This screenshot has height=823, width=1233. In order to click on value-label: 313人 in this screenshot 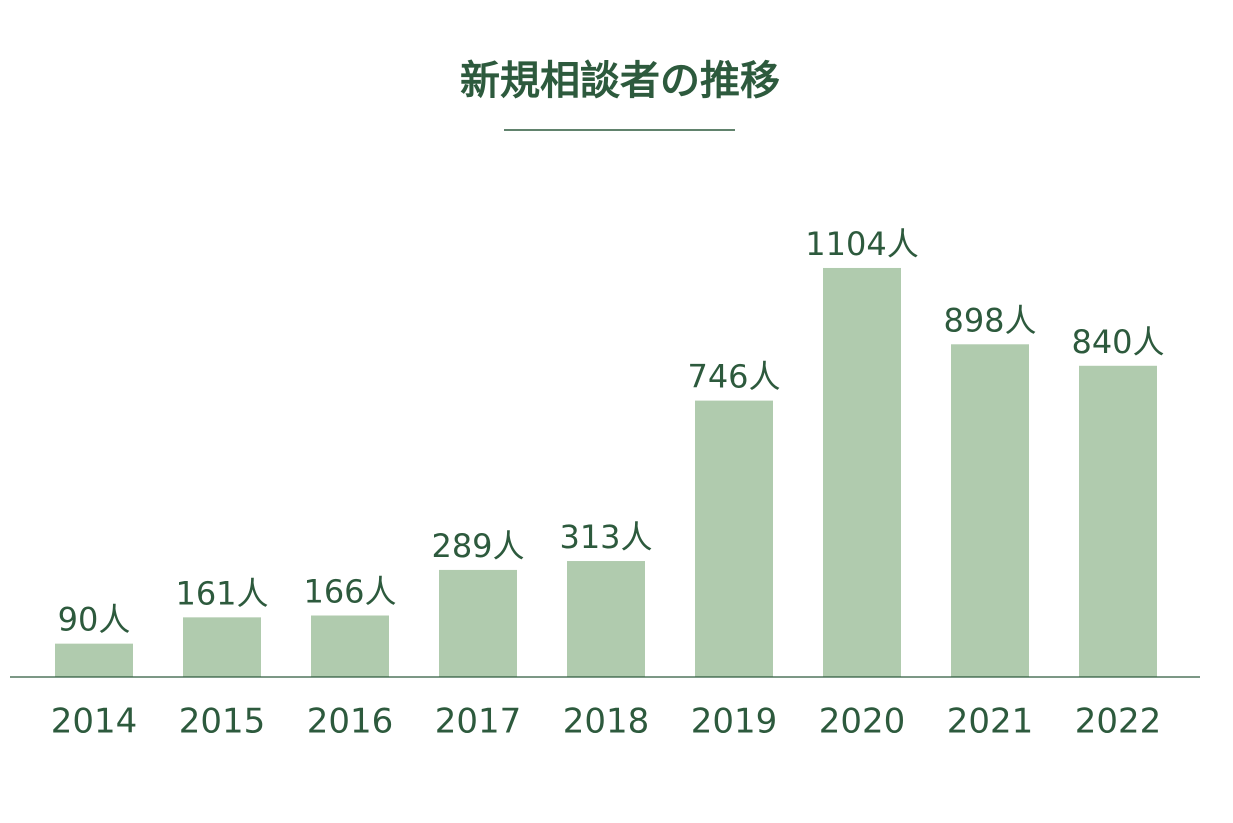, I will do `click(605, 537)`.